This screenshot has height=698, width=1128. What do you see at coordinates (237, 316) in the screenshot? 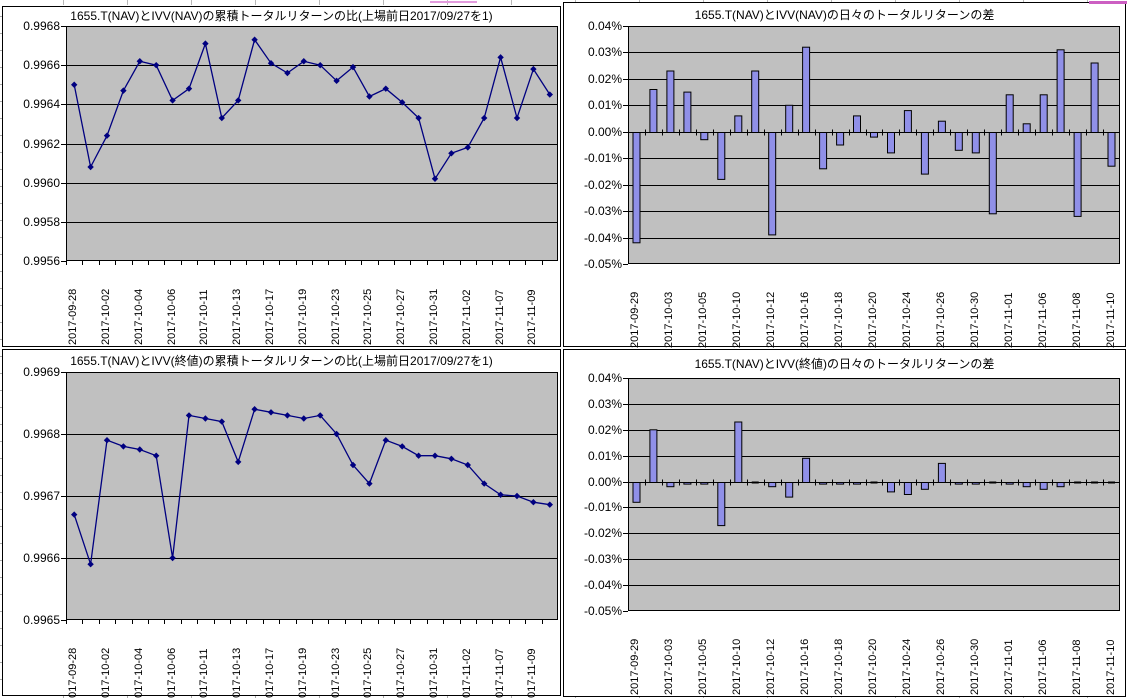
I see `x-tick-label: 2017-10-13` at bounding box center [237, 316].